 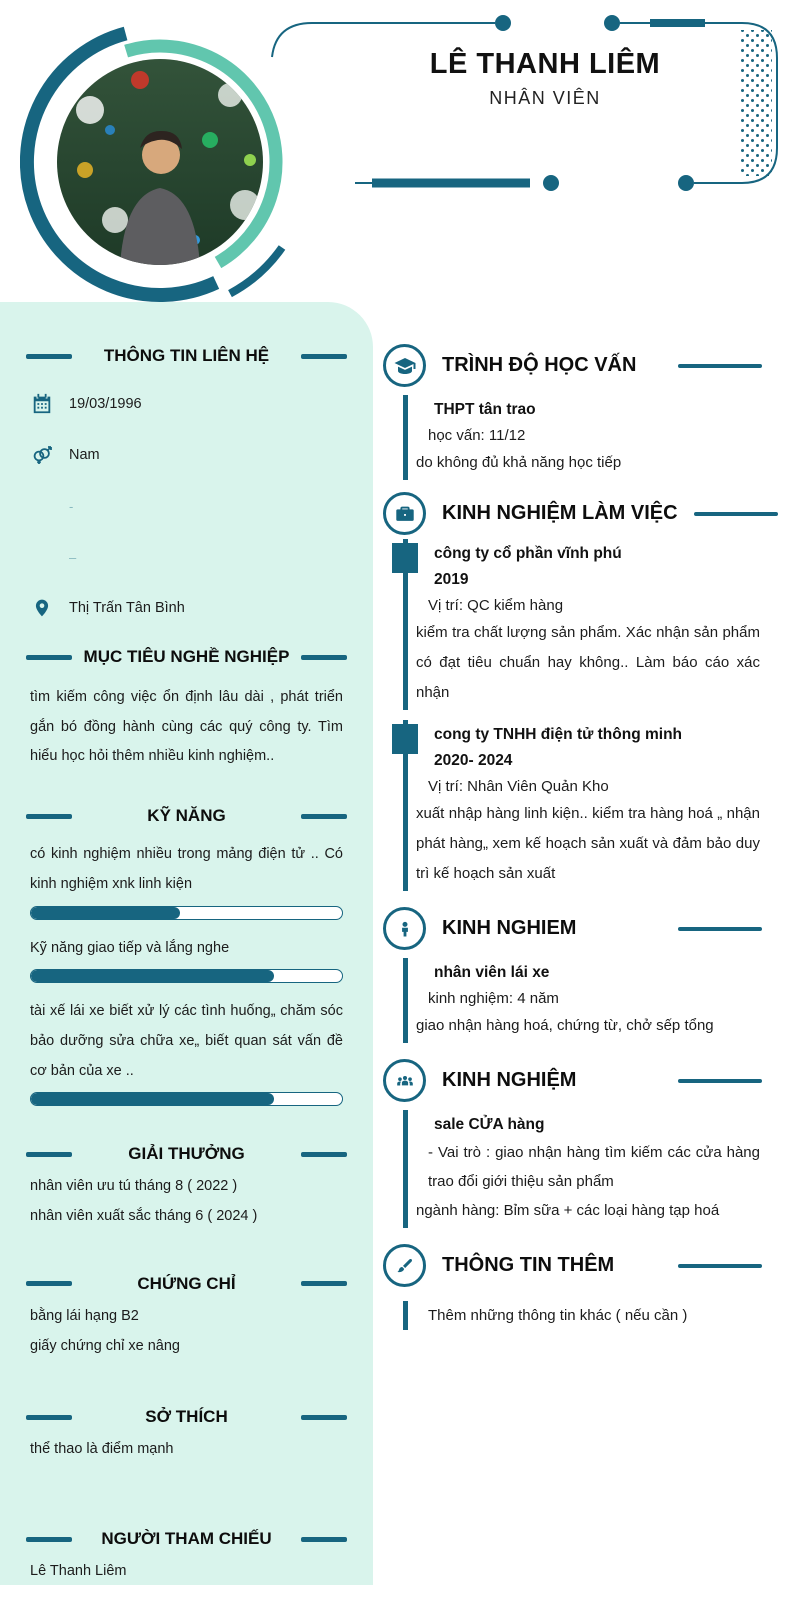 What do you see at coordinates (105, 1345) in the screenshot?
I see `certificate-item: giấy chứng chỉ xe nâng` at bounding box center [105, 1345].